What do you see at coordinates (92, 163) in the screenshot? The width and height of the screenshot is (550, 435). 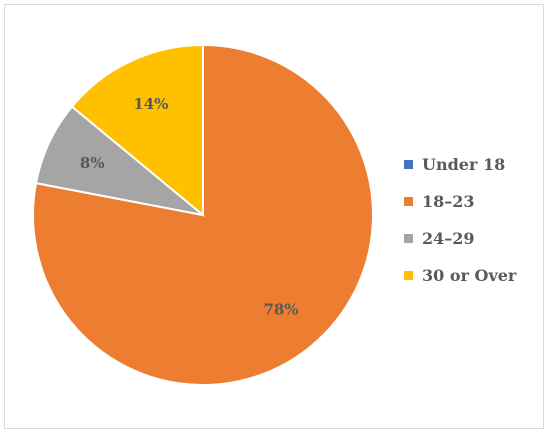 I see `data-label-24-29: 8%` at bounding box center [92, 163].